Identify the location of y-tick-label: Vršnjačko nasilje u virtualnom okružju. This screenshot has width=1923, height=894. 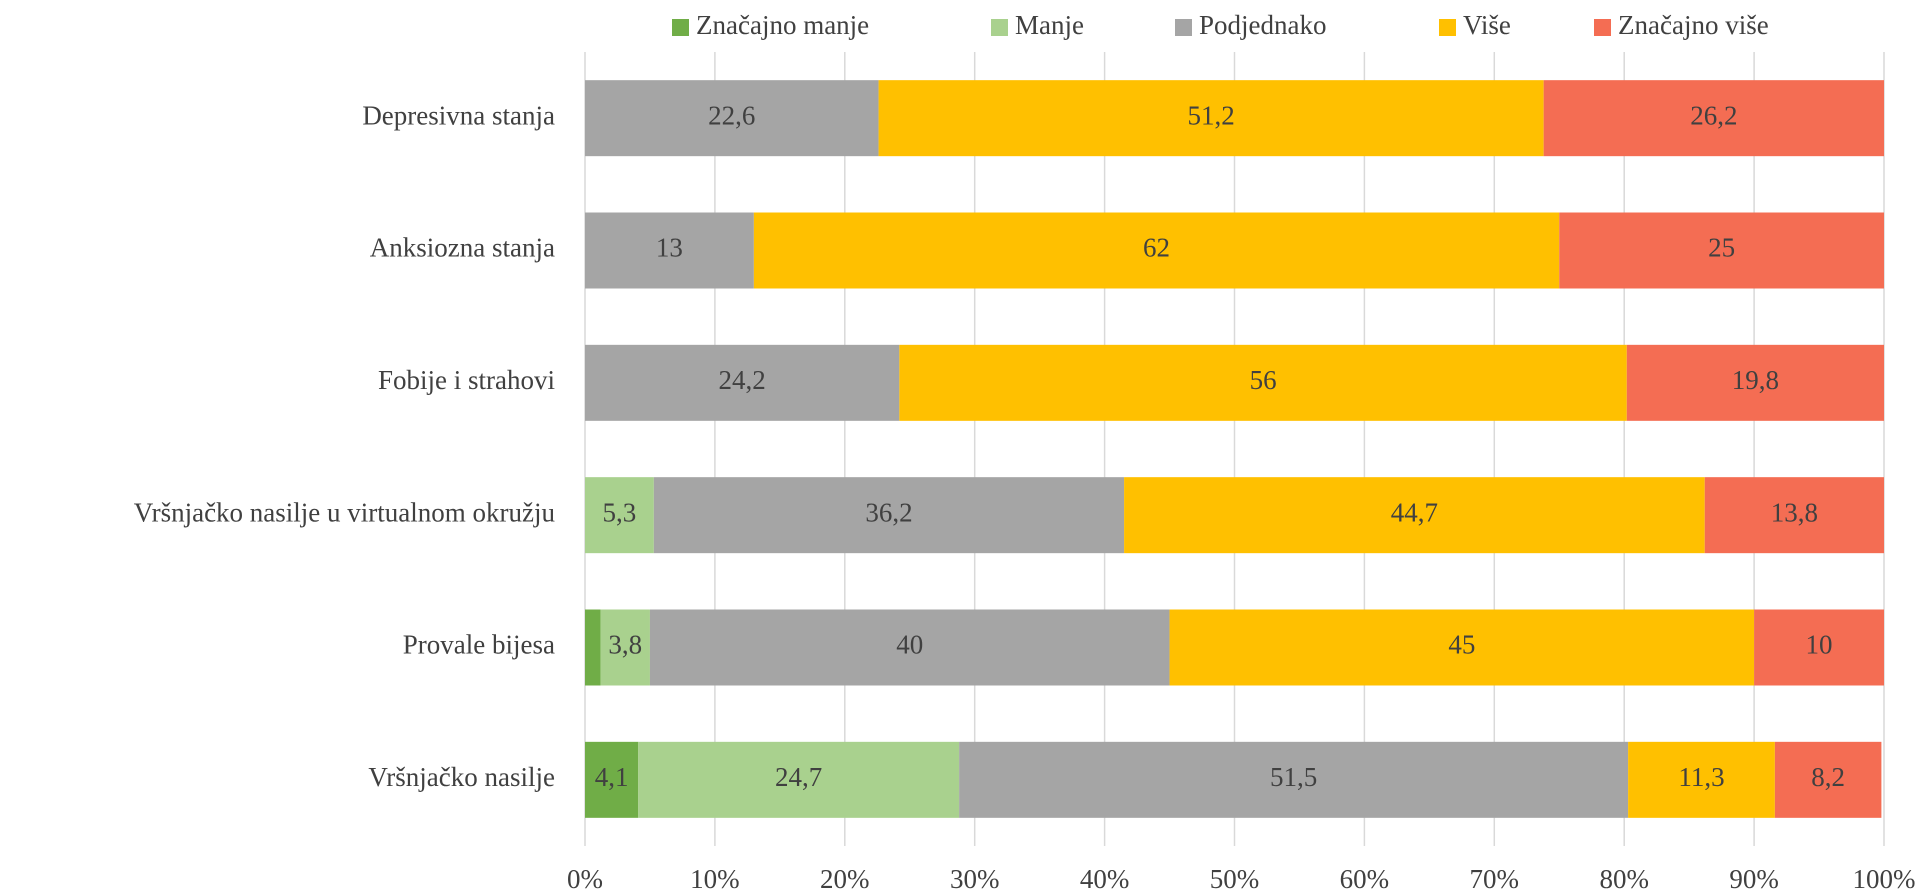
(345, 512).